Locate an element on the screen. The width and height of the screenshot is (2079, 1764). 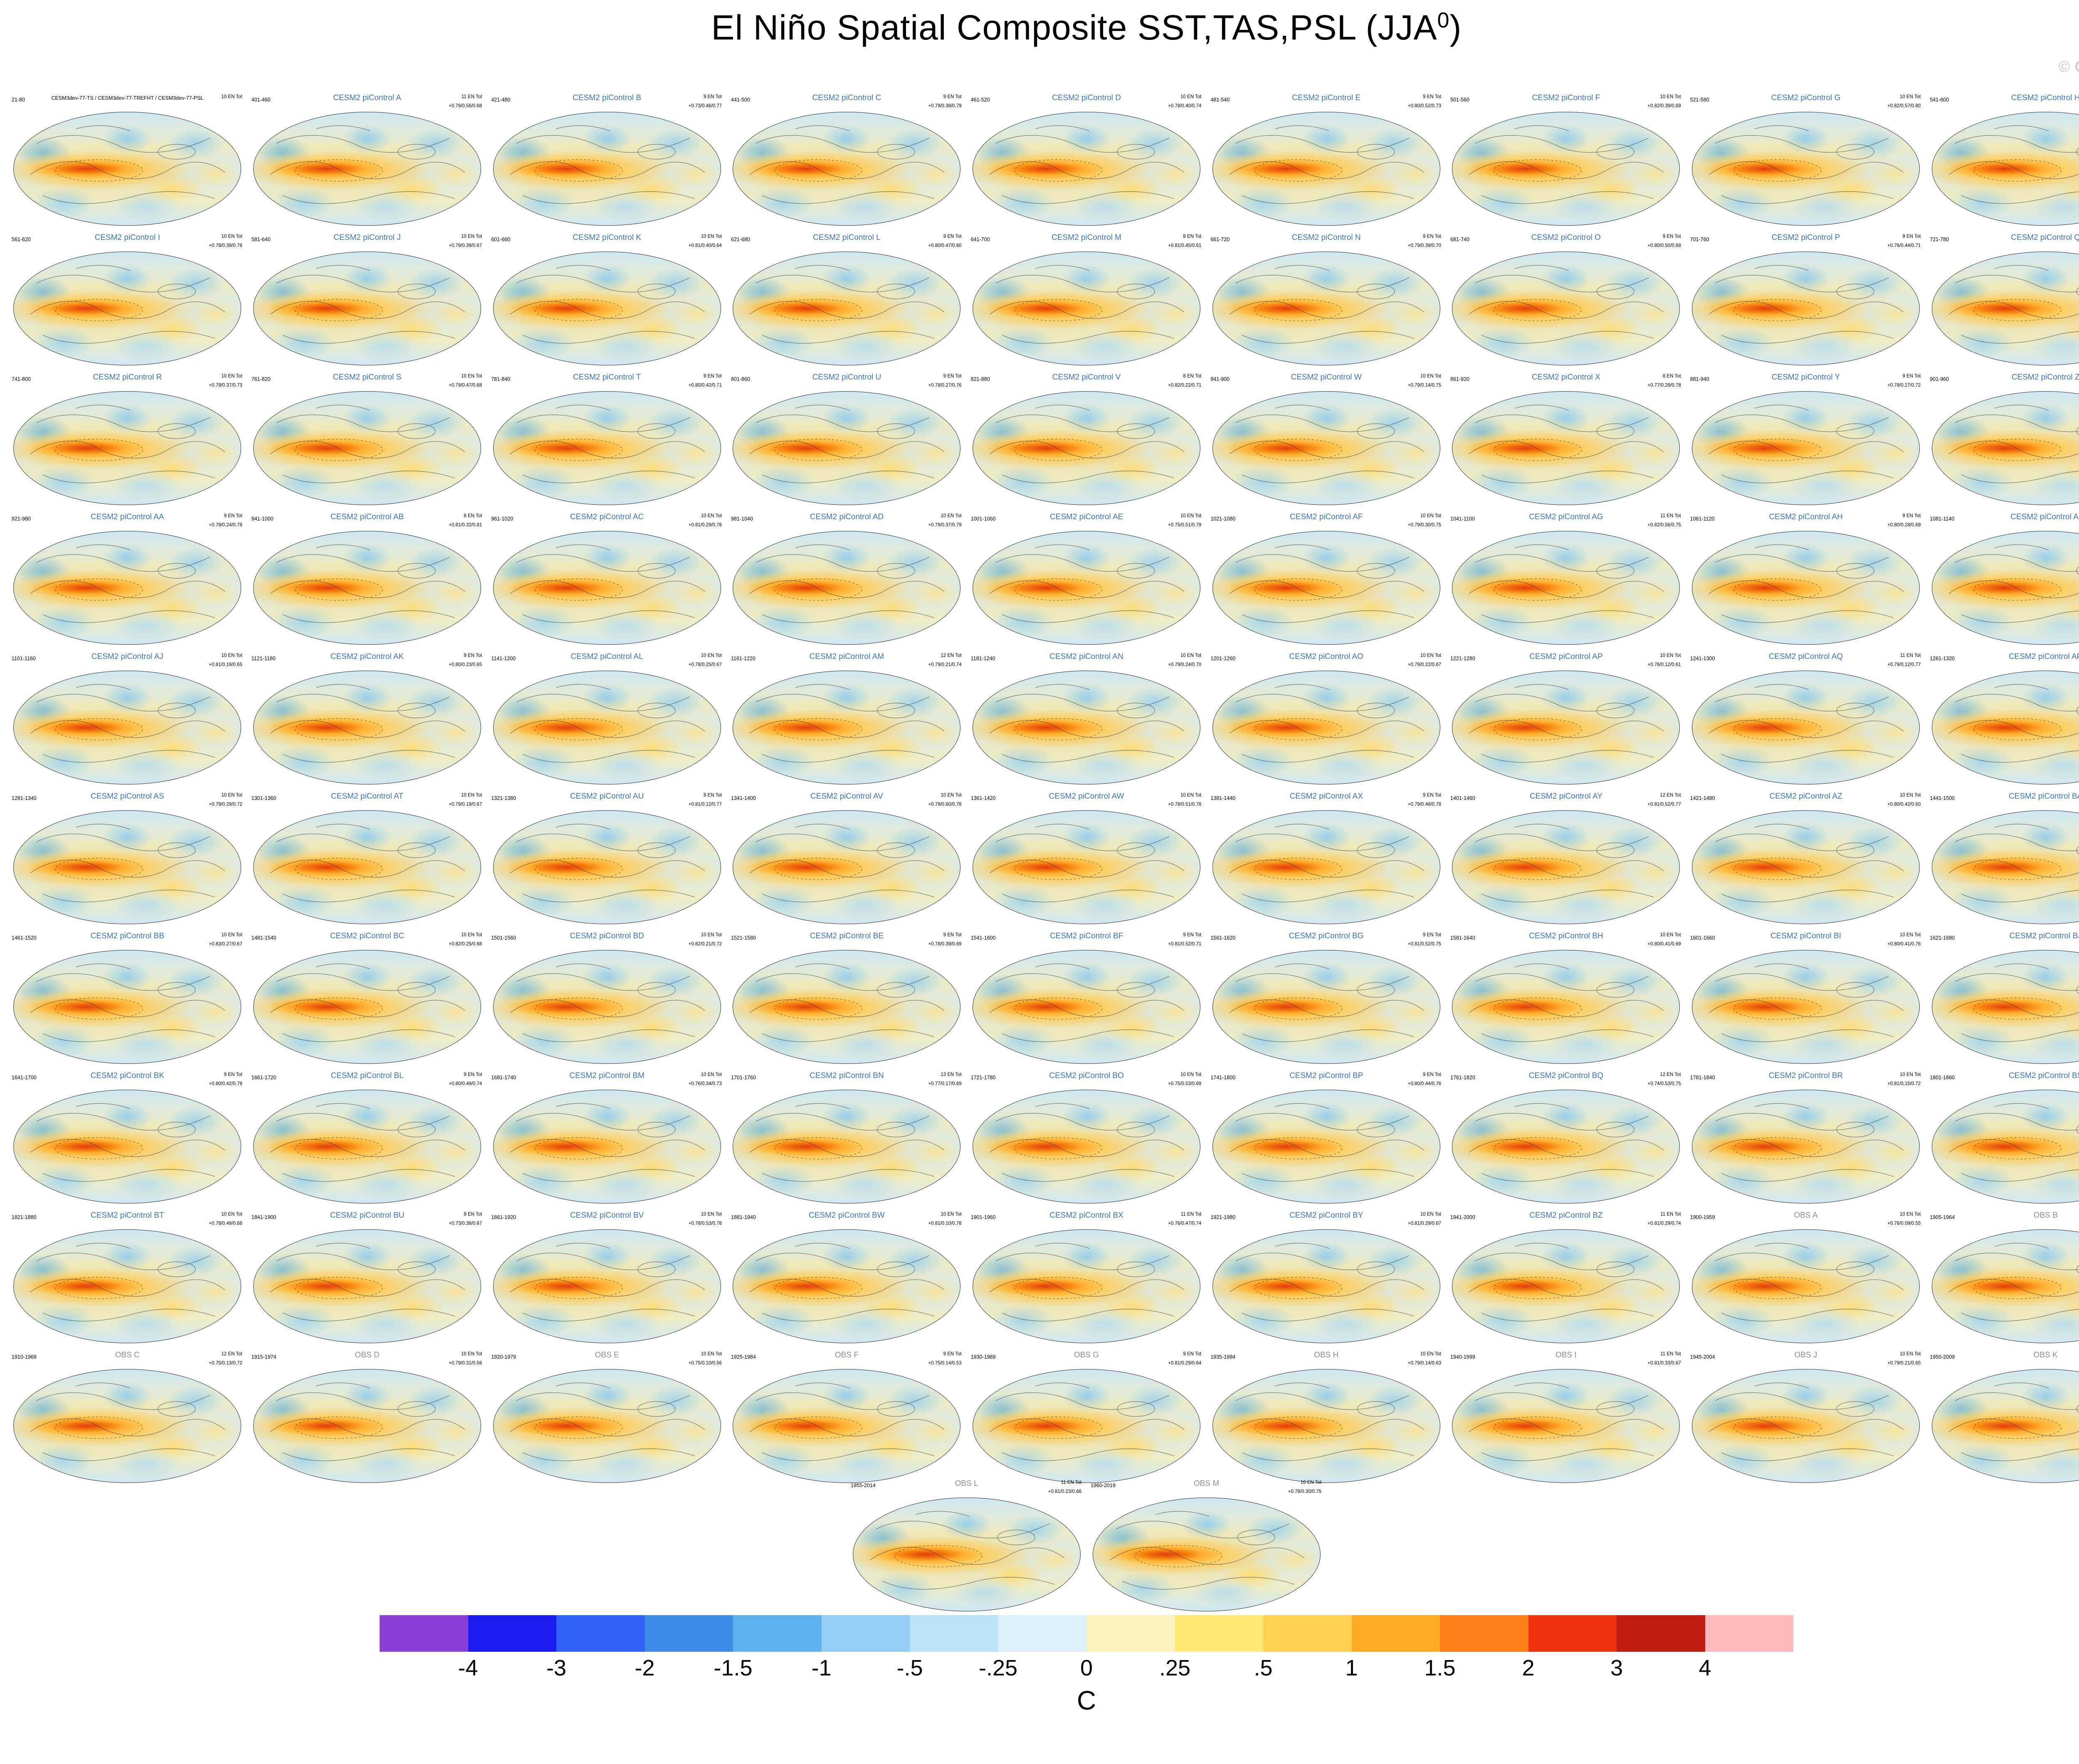
panel-year-range: 1861-1920 is located at coordinates (504, 1217).